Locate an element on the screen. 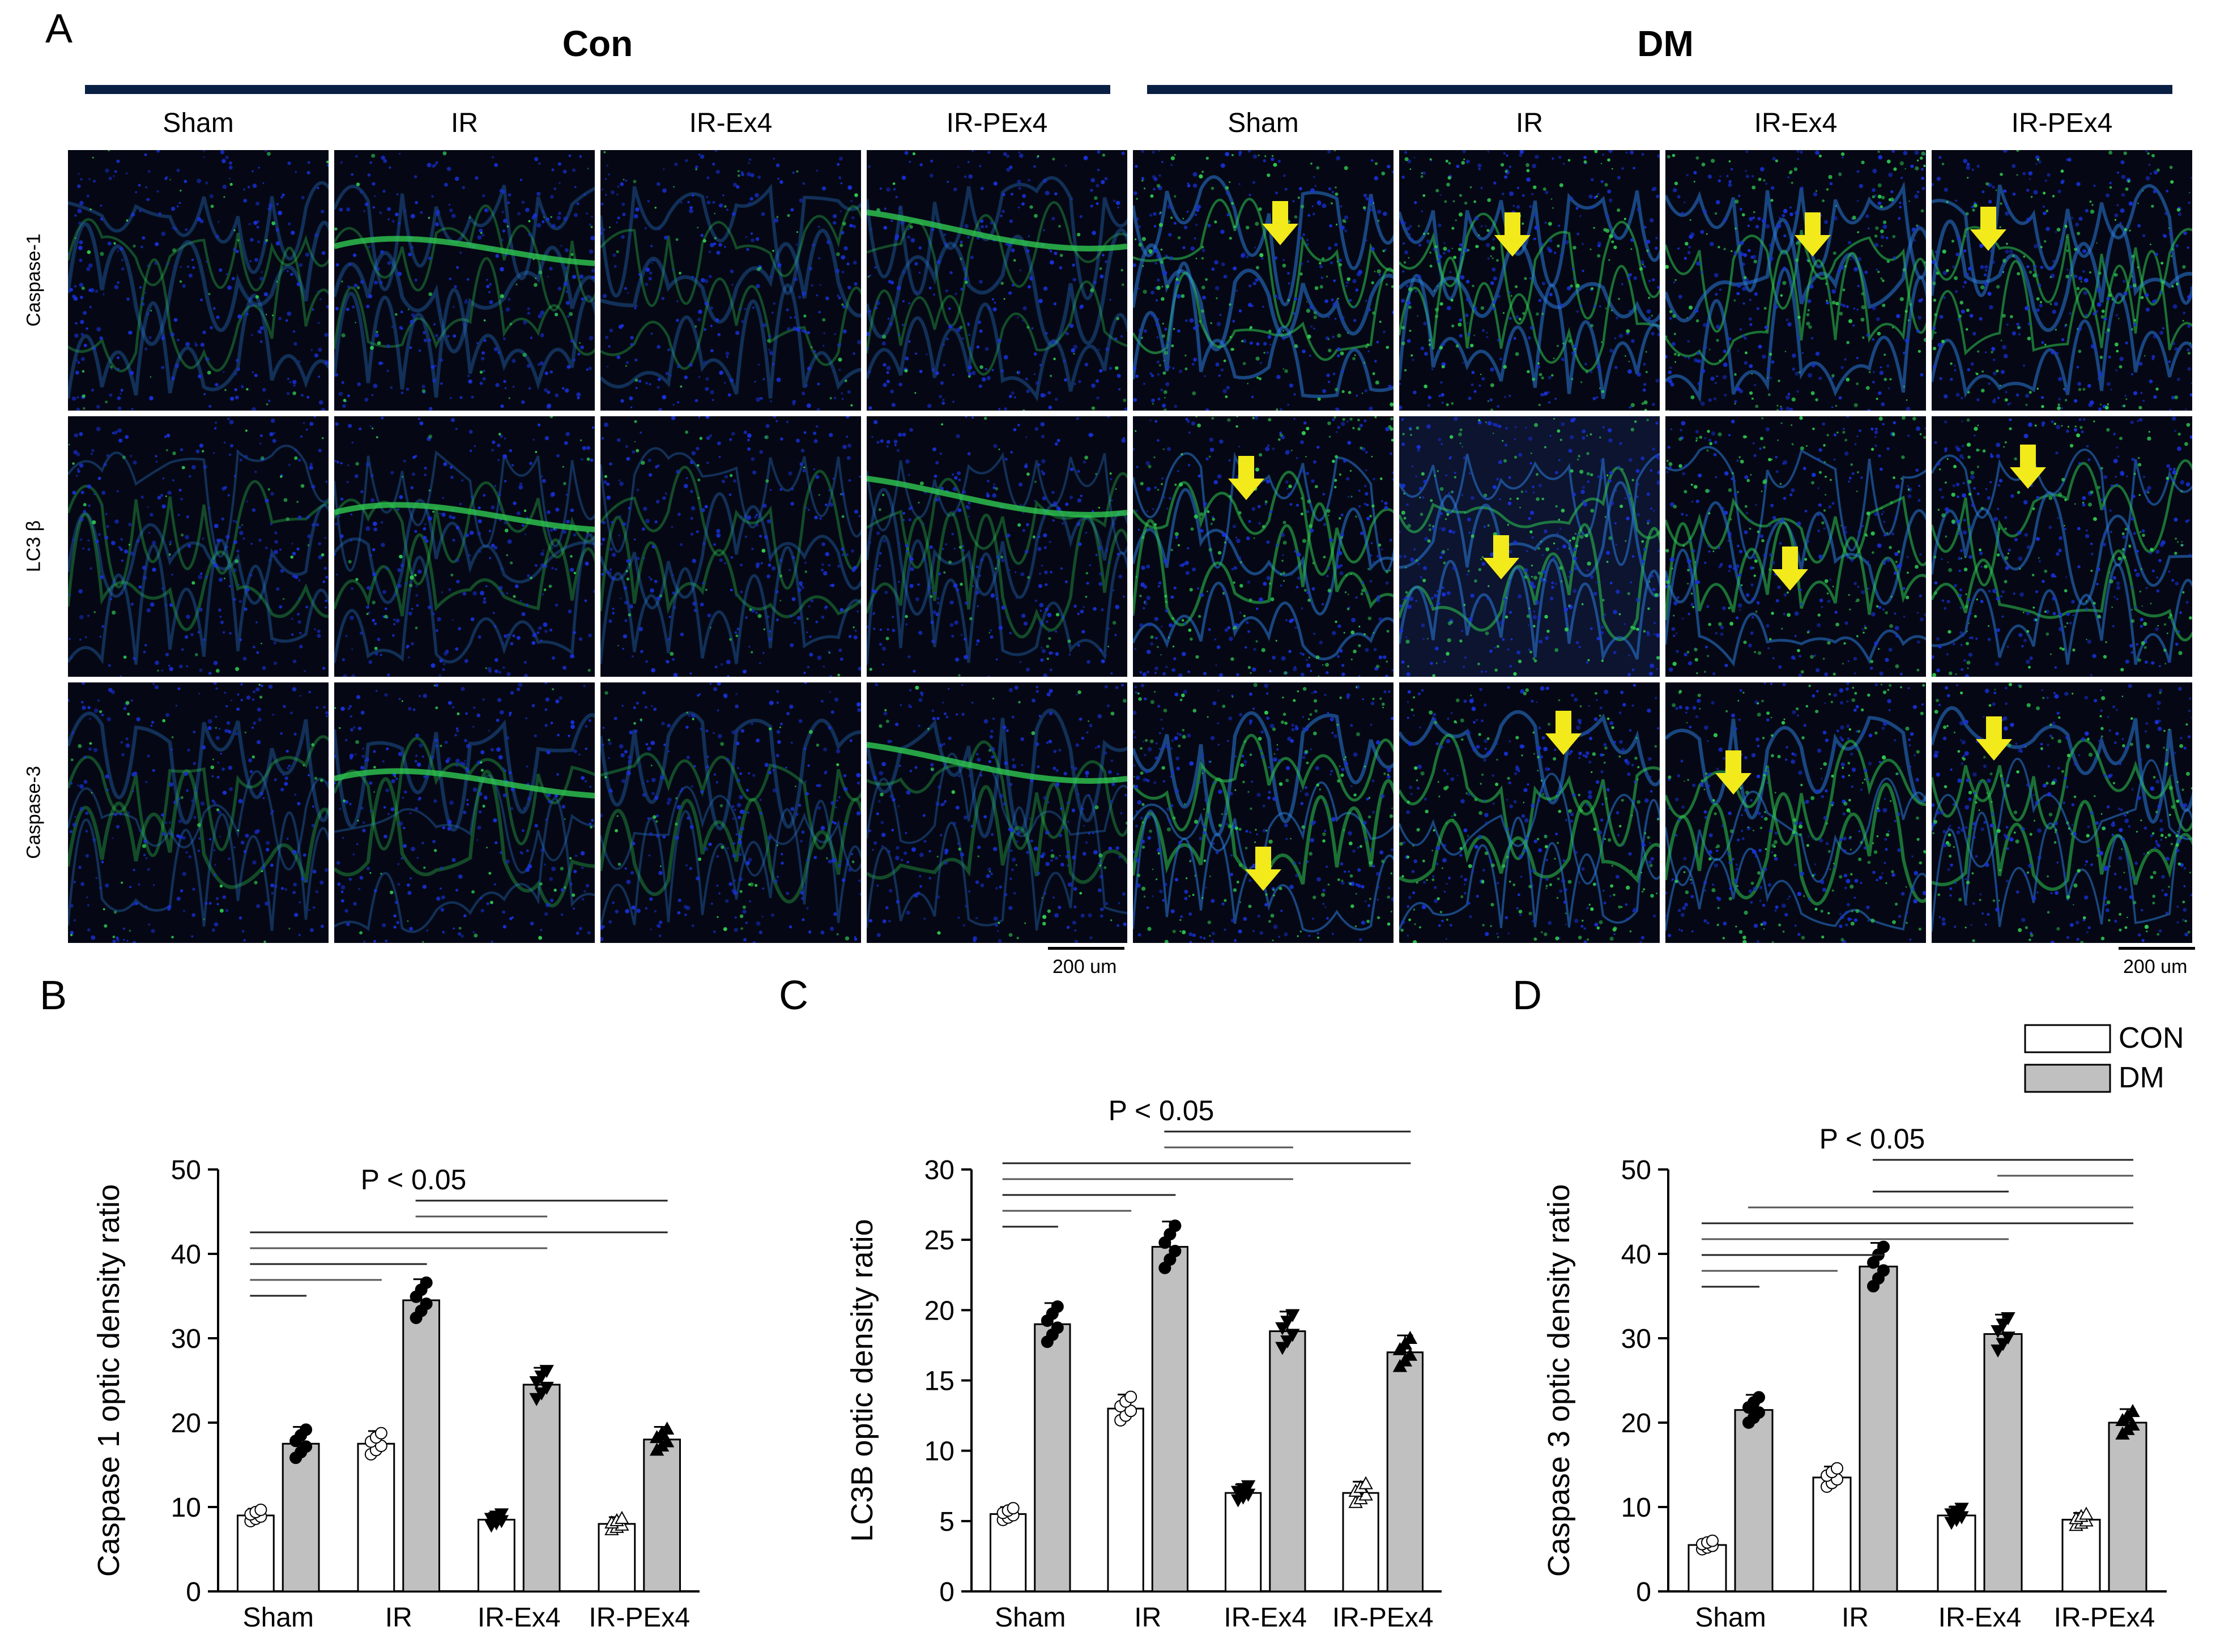 Image resolution: width=2216 pixels, height=1652 pixels. row-label-0: Caspase-1 is located at coordinates (34, 280).